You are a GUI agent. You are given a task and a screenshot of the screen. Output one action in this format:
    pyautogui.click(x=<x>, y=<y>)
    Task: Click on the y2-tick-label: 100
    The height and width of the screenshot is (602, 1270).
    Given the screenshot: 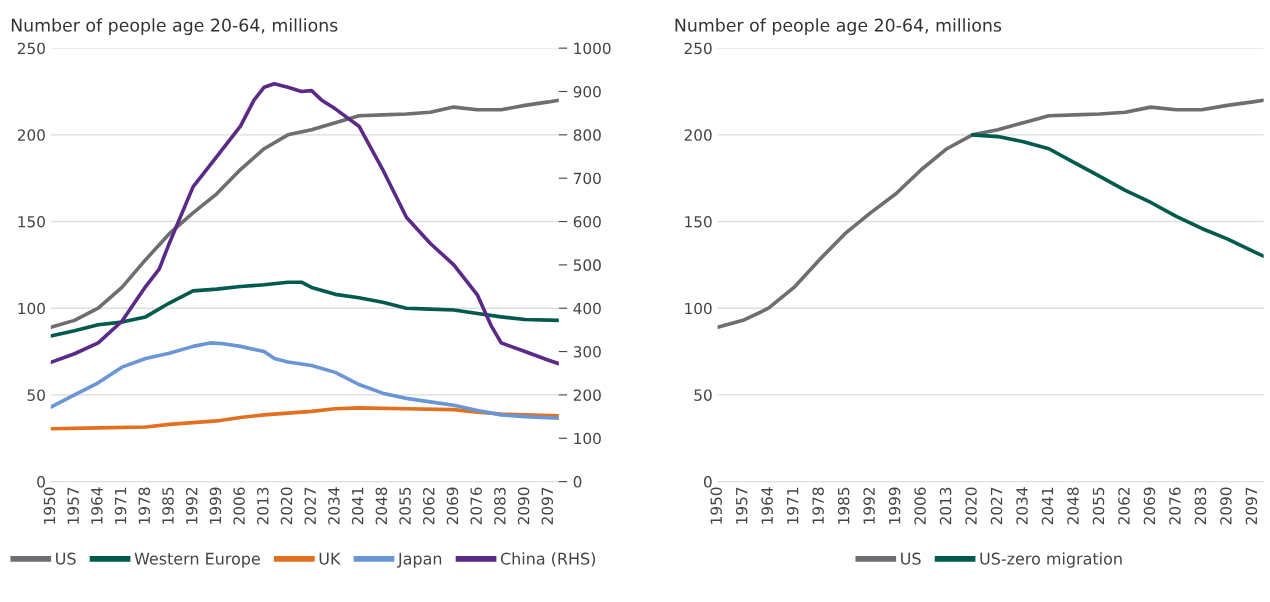 What is the action you would take?
    pyautogui.click(x=587, y=438)
    